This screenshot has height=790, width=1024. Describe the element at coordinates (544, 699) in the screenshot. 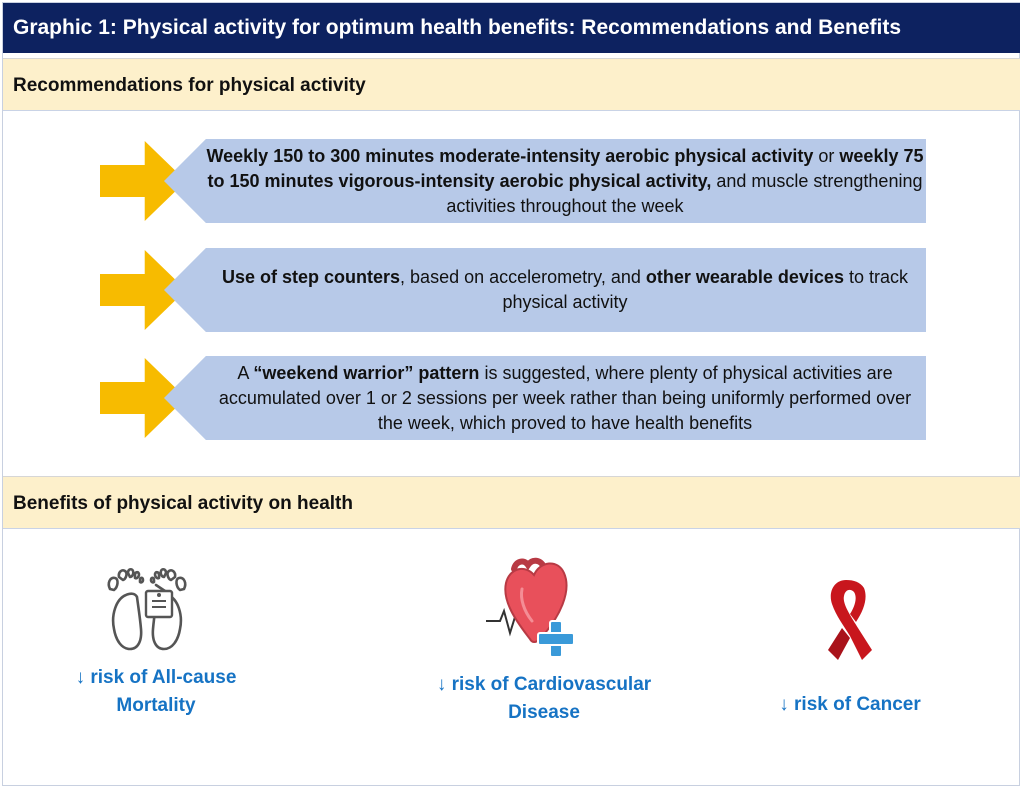

I see `benefit-cardiovascular: ↓ risk of Cardiovascular Disease` at that location.